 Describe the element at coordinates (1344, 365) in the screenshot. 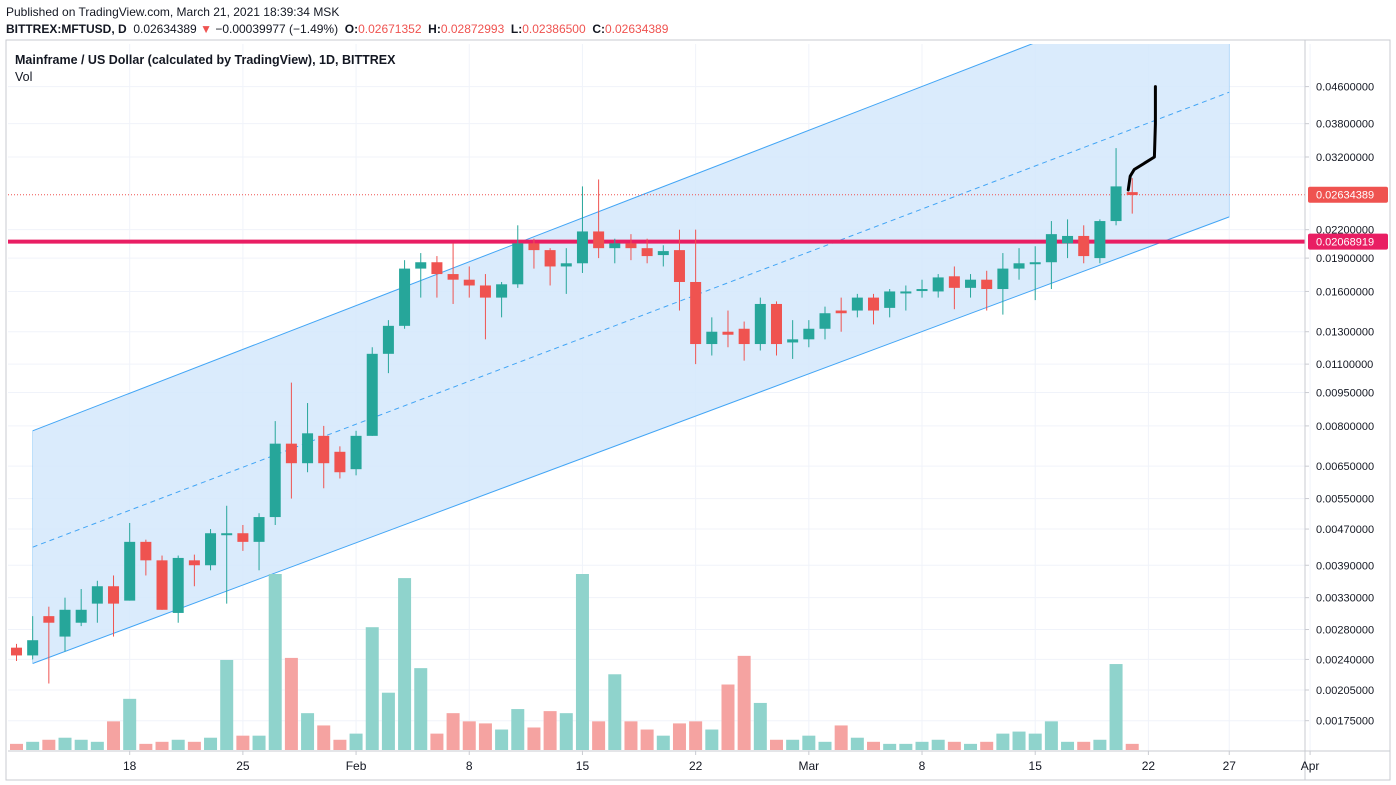

I see `y-tick-label: 0.01100000` at that location.